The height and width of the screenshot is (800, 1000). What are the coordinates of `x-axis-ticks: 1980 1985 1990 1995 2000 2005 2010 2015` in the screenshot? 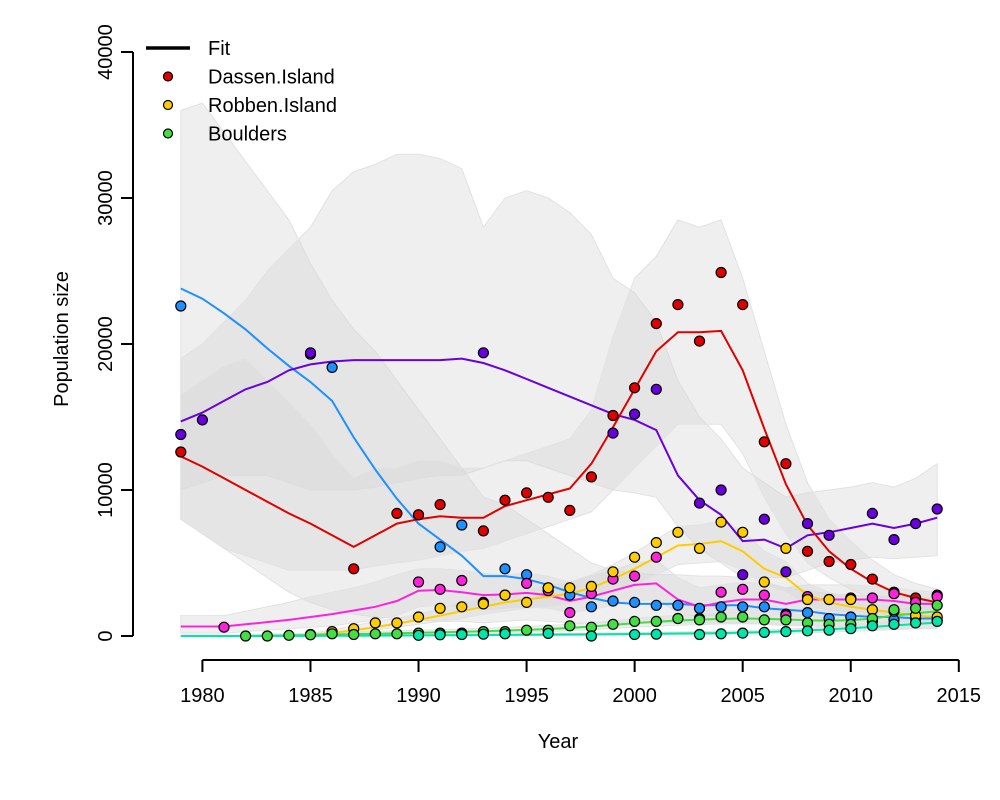 It's located at (580, 683).